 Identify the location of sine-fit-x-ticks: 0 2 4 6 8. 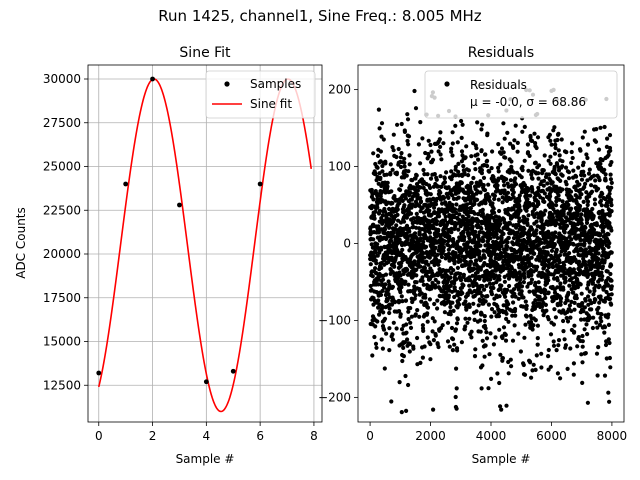
(206, 432).